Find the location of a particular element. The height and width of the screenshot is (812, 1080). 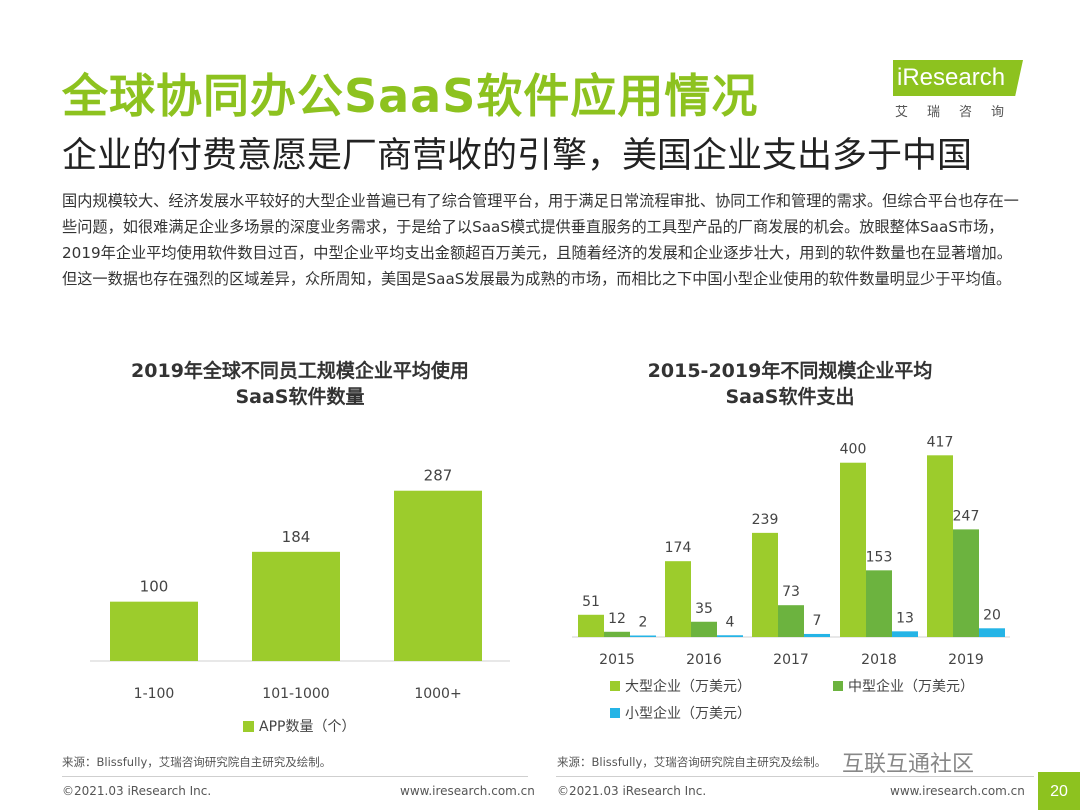

logo-chinese-name: 艾瑞咨询 is located at coordinates (959, 112).